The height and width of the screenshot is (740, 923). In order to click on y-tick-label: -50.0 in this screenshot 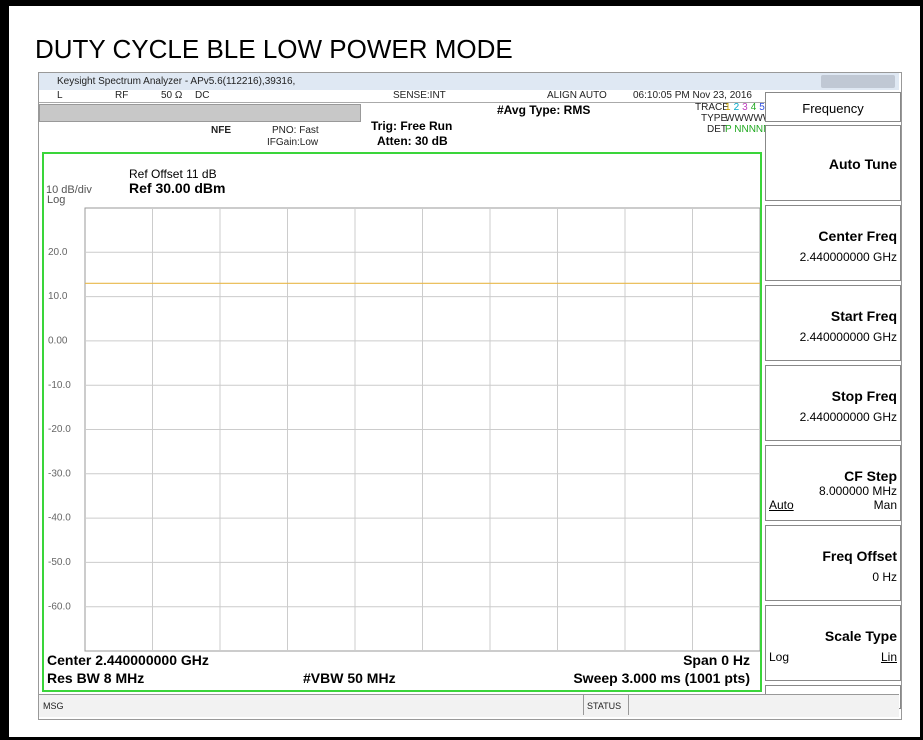, I will do `click(59, 562)`.